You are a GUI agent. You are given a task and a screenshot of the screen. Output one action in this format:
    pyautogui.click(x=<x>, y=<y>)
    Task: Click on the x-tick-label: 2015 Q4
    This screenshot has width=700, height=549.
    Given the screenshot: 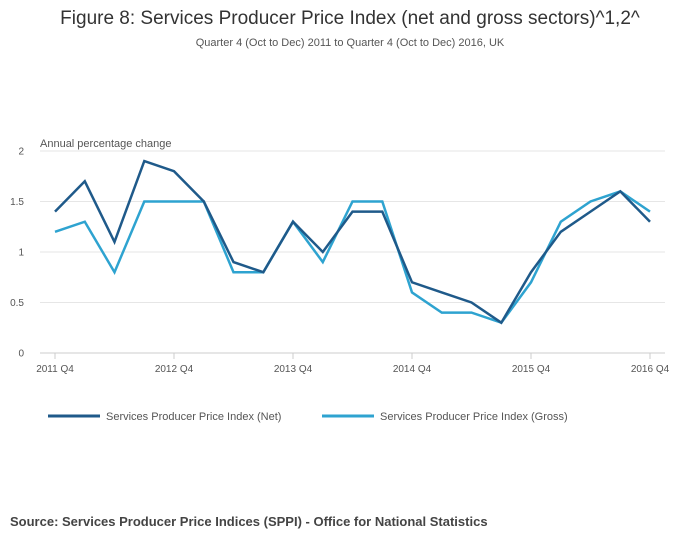 What is the action you would take?
    pyautogui.click(x=531, y=369)
    